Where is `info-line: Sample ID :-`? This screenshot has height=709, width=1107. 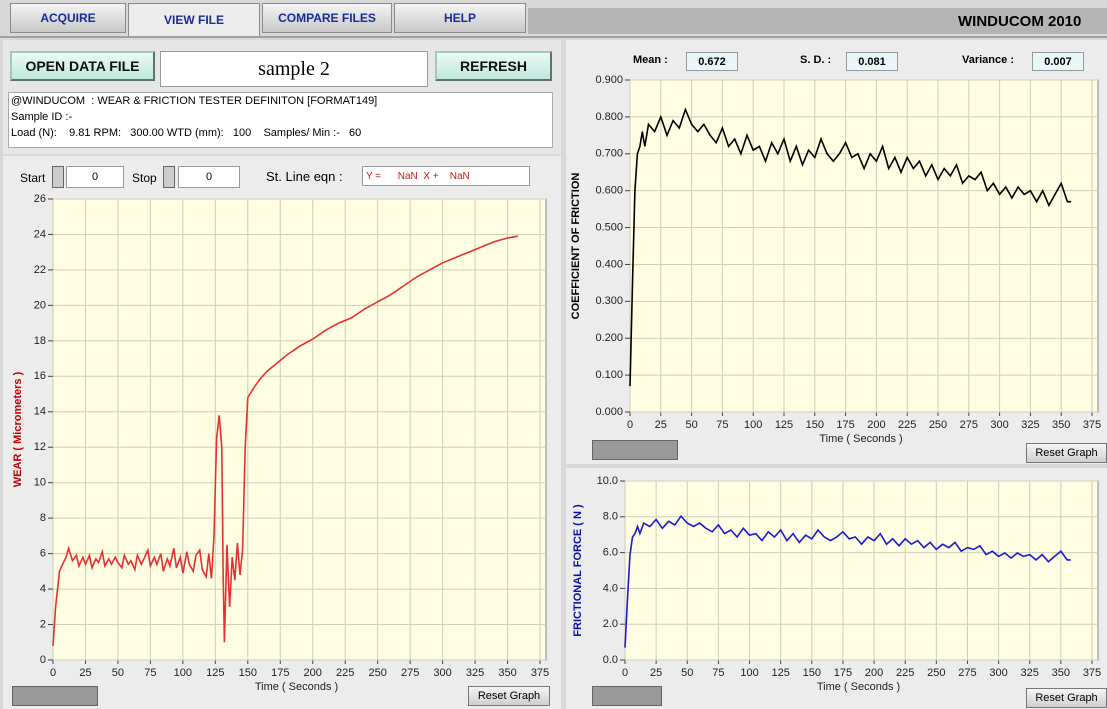 info-line: Sample ID :- is located at coordinates (42, 117).